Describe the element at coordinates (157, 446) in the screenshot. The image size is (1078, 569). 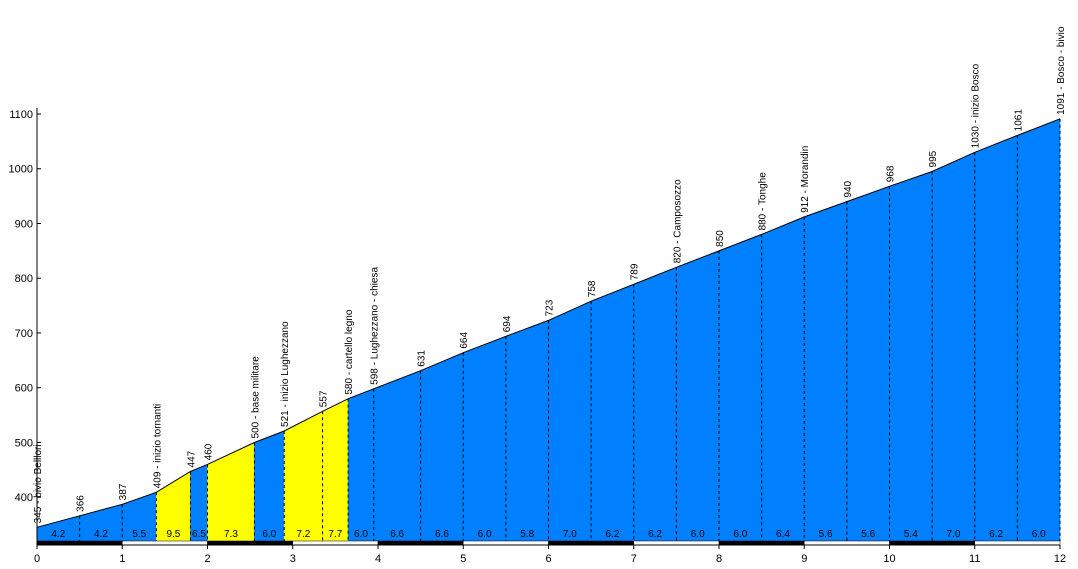
I see `point-label-3: 409 - inizio tornanti` at that location.